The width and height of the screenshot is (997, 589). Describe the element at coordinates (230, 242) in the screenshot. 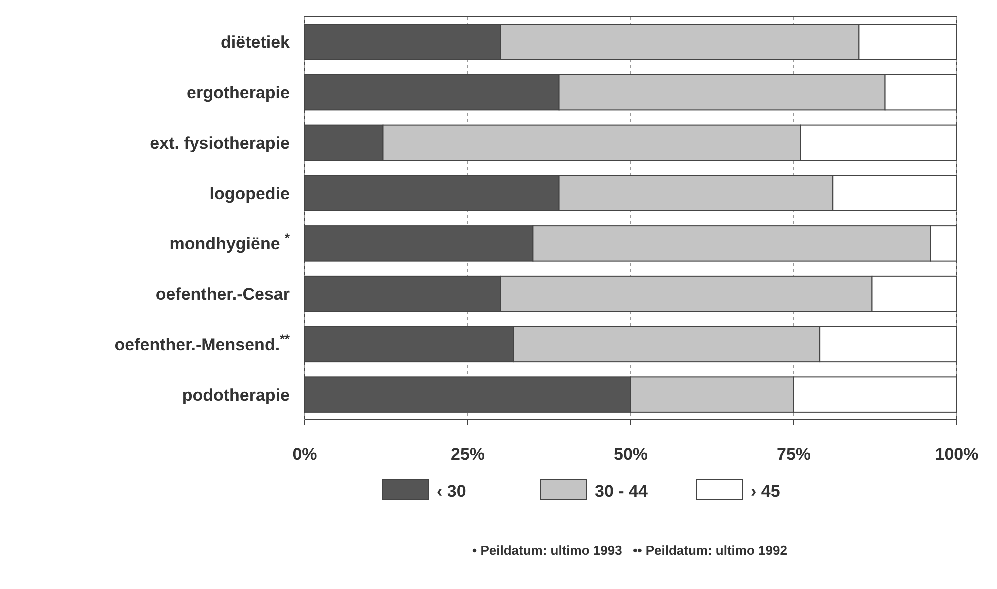

I see `y-tick-label: mondhygiëne $^{*}$` at that location.